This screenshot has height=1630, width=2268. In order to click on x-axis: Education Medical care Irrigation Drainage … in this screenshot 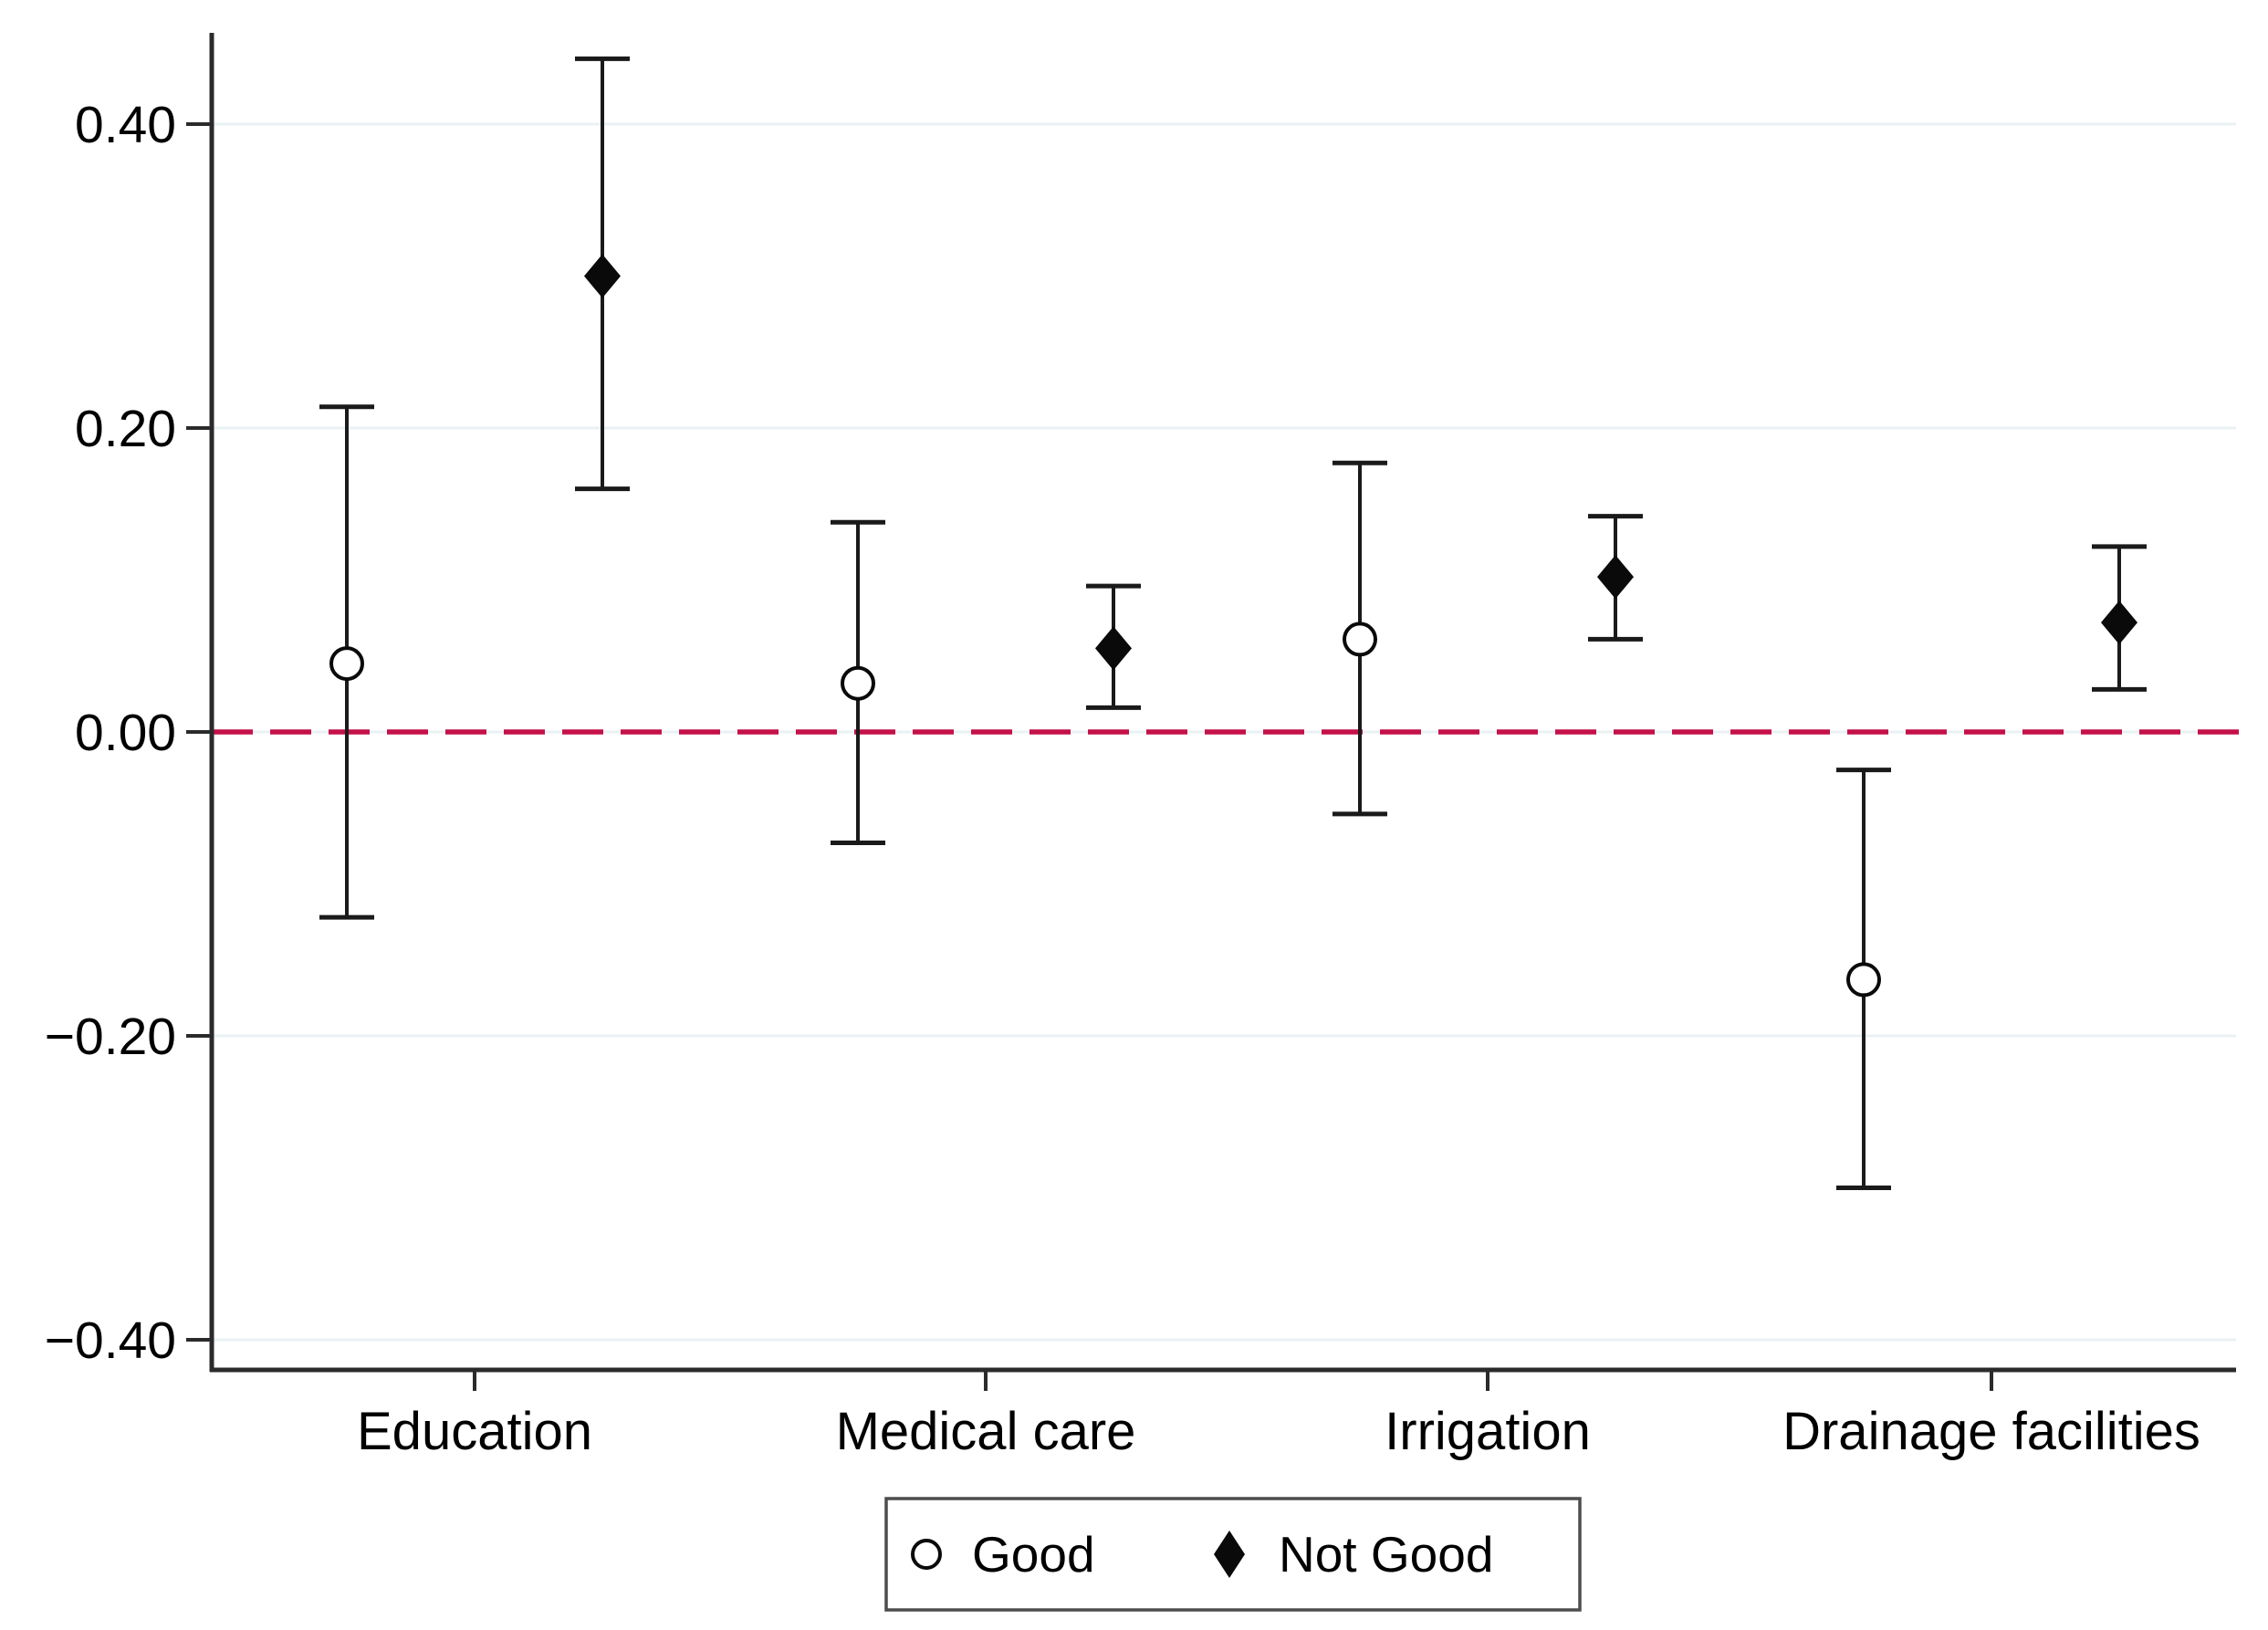, I will do `click(1223, 1414)`.